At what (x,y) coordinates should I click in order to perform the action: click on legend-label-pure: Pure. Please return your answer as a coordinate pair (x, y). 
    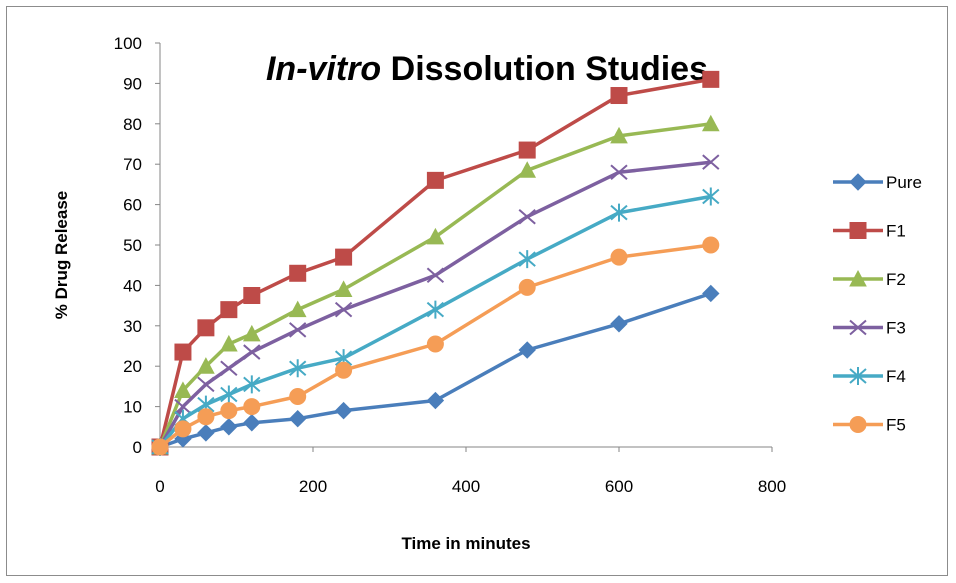
    Looking at the image, I should click on (904, 182).